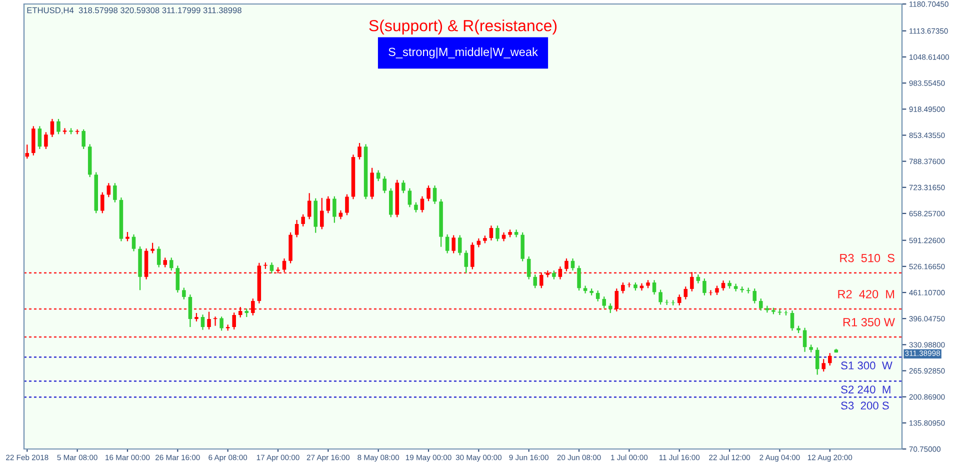  Describe the element at coordinates (134, 10) in the screenshot. I see `annotation: ETHUSD,H4 318.57998 320.59308 311.17999 311.38998` at that location.